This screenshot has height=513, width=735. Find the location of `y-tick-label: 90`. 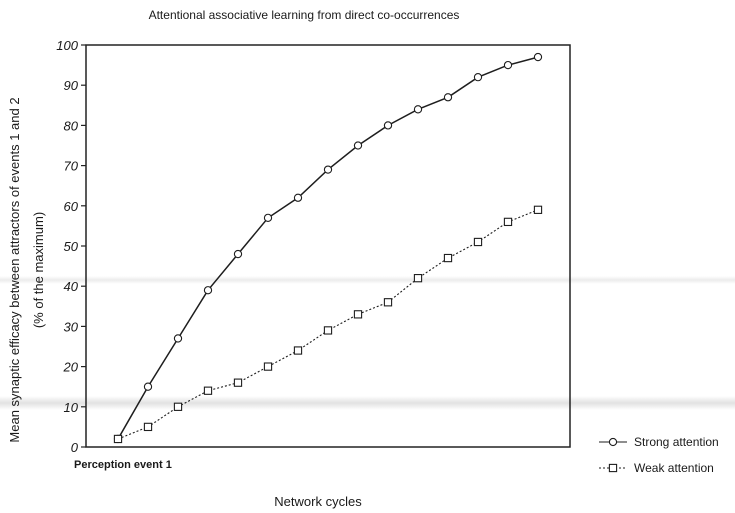

y-tick-label: 90 is located at coordinates (71, 85).